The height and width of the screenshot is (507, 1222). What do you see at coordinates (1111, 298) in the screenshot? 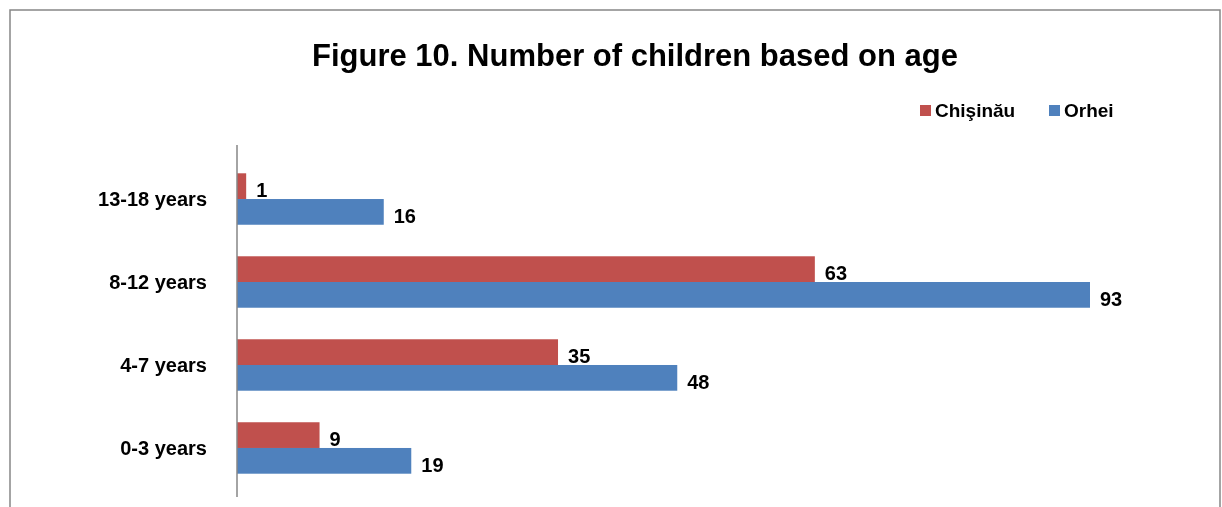
I see `data-label: 93` at bounding box center [1111, 298].